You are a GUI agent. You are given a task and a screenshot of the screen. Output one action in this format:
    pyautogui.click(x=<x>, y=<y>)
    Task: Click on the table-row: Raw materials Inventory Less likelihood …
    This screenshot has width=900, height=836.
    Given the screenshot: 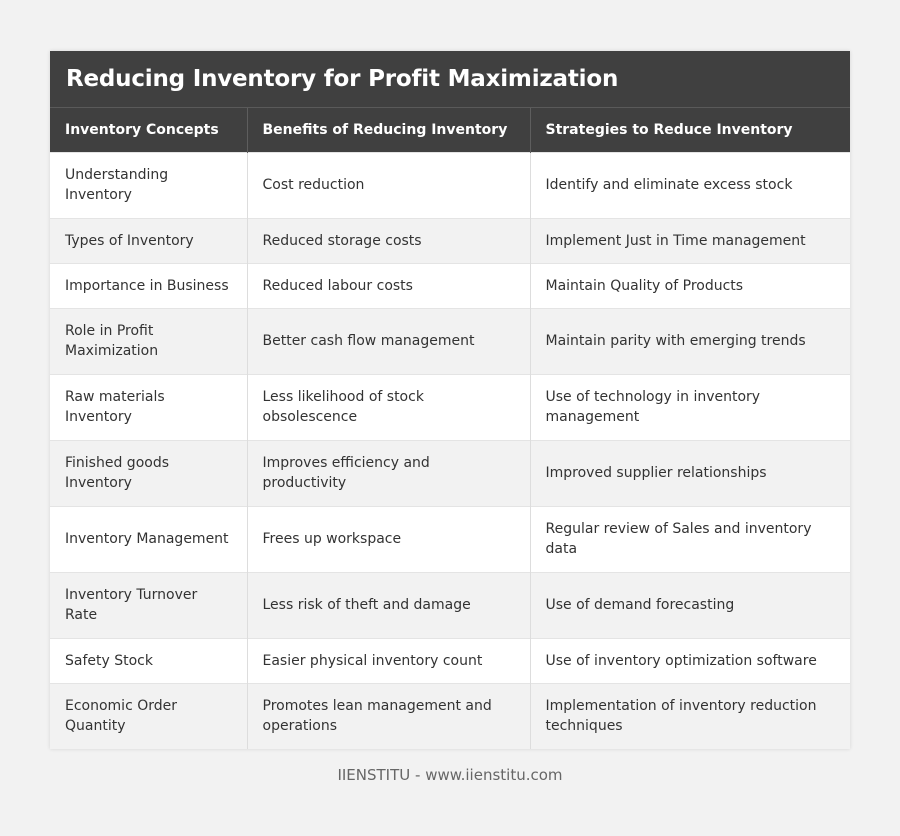 What is the action you would take?
    pyautogui.click(x=450, y=406)
    